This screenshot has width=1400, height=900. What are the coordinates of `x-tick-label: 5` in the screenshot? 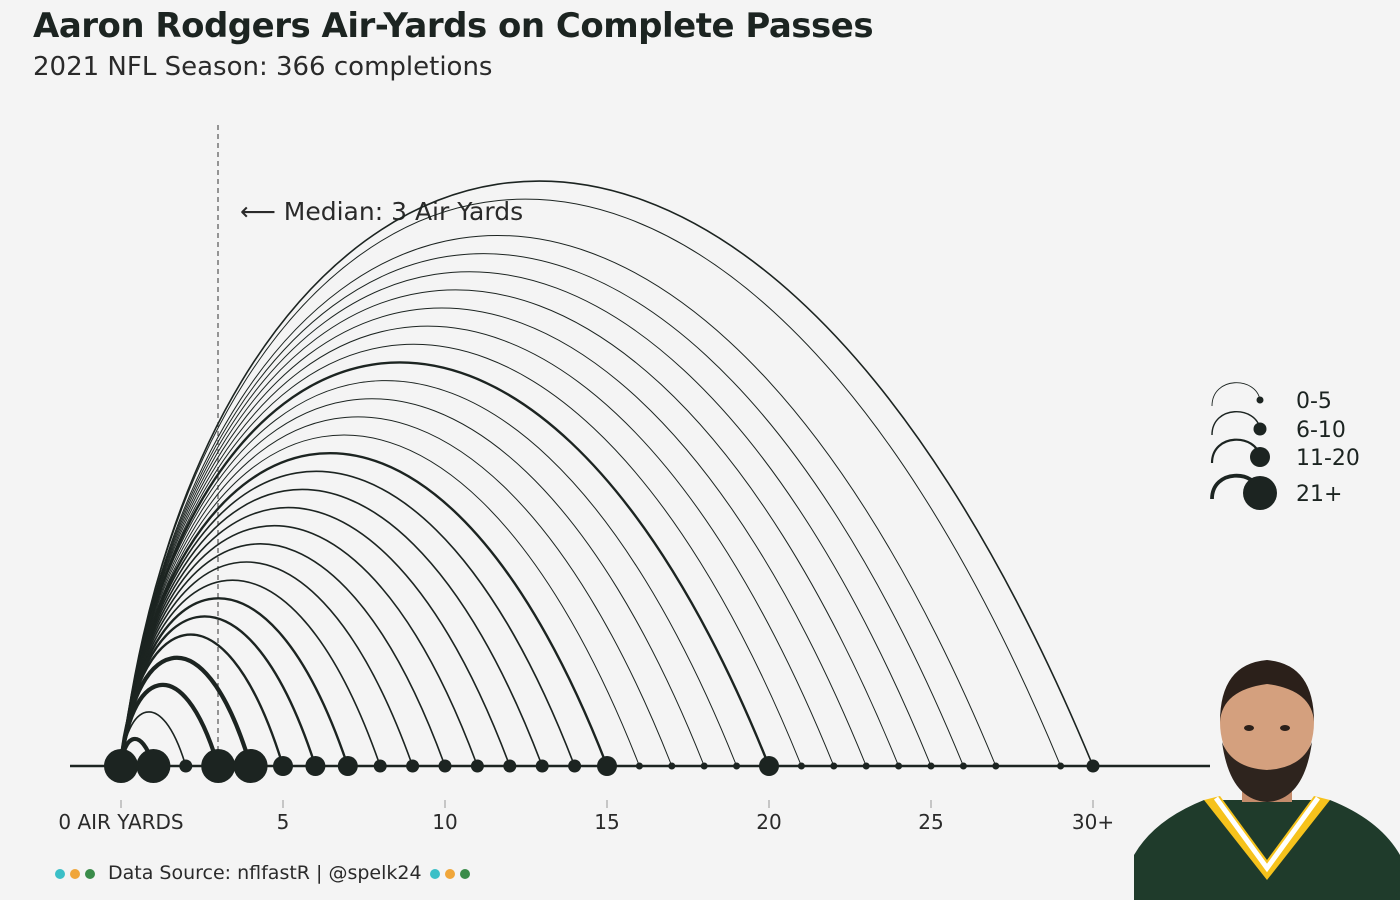 It's located at (283, 822).